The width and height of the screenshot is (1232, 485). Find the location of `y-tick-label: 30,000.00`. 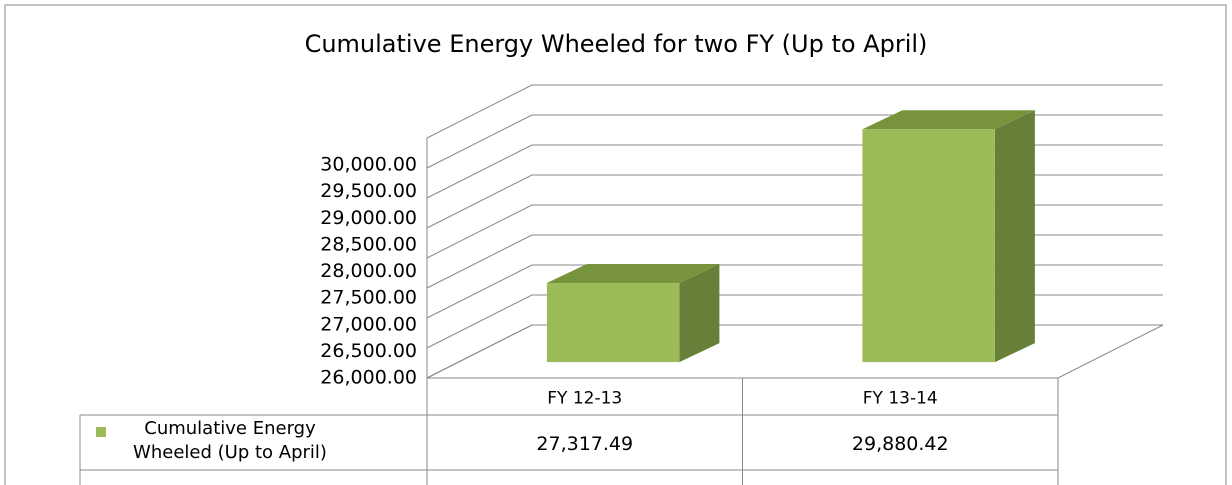

y-tick-label: 30,000.00 is located at coordinates (368, 165).